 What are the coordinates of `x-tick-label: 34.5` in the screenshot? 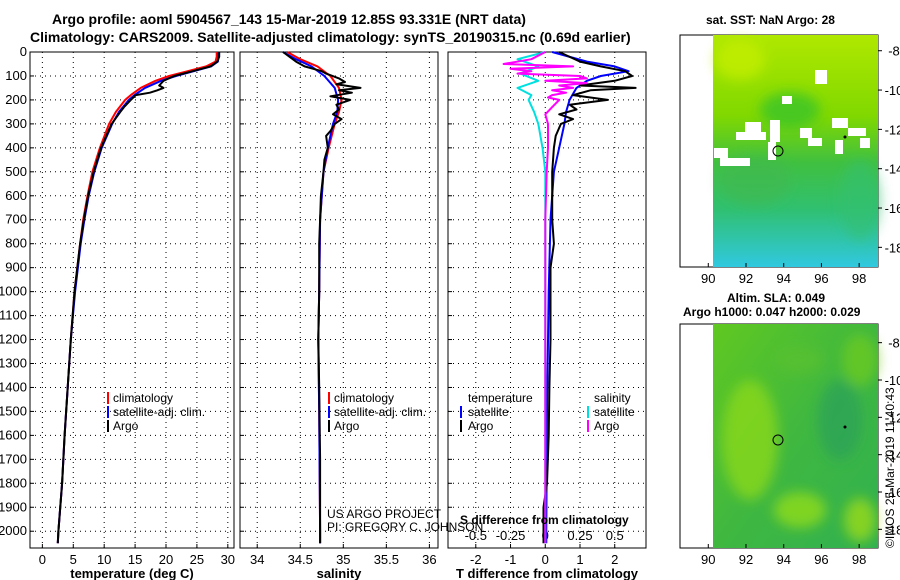 It's located at (300, 559).